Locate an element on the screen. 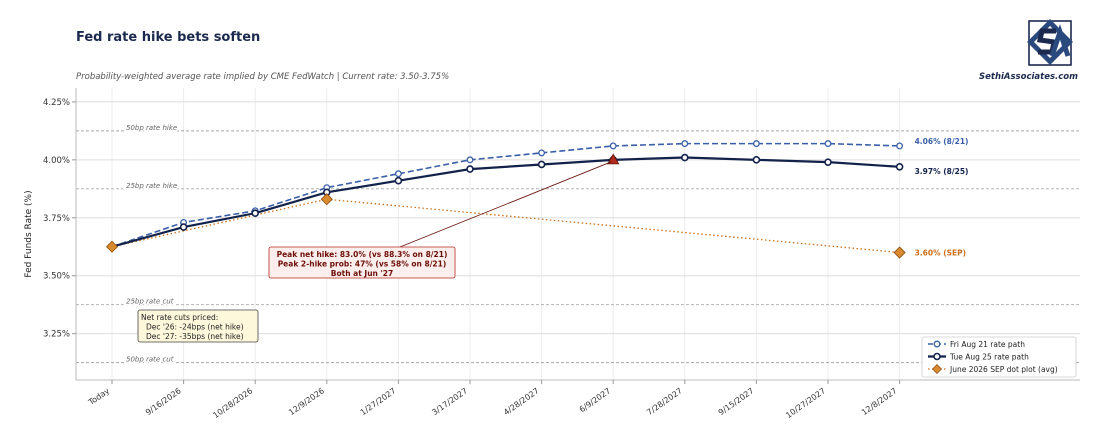 This screenshot has width=1100, height=428. x-tick-label: 12/8/2027 is located at coordinates (879, 401).